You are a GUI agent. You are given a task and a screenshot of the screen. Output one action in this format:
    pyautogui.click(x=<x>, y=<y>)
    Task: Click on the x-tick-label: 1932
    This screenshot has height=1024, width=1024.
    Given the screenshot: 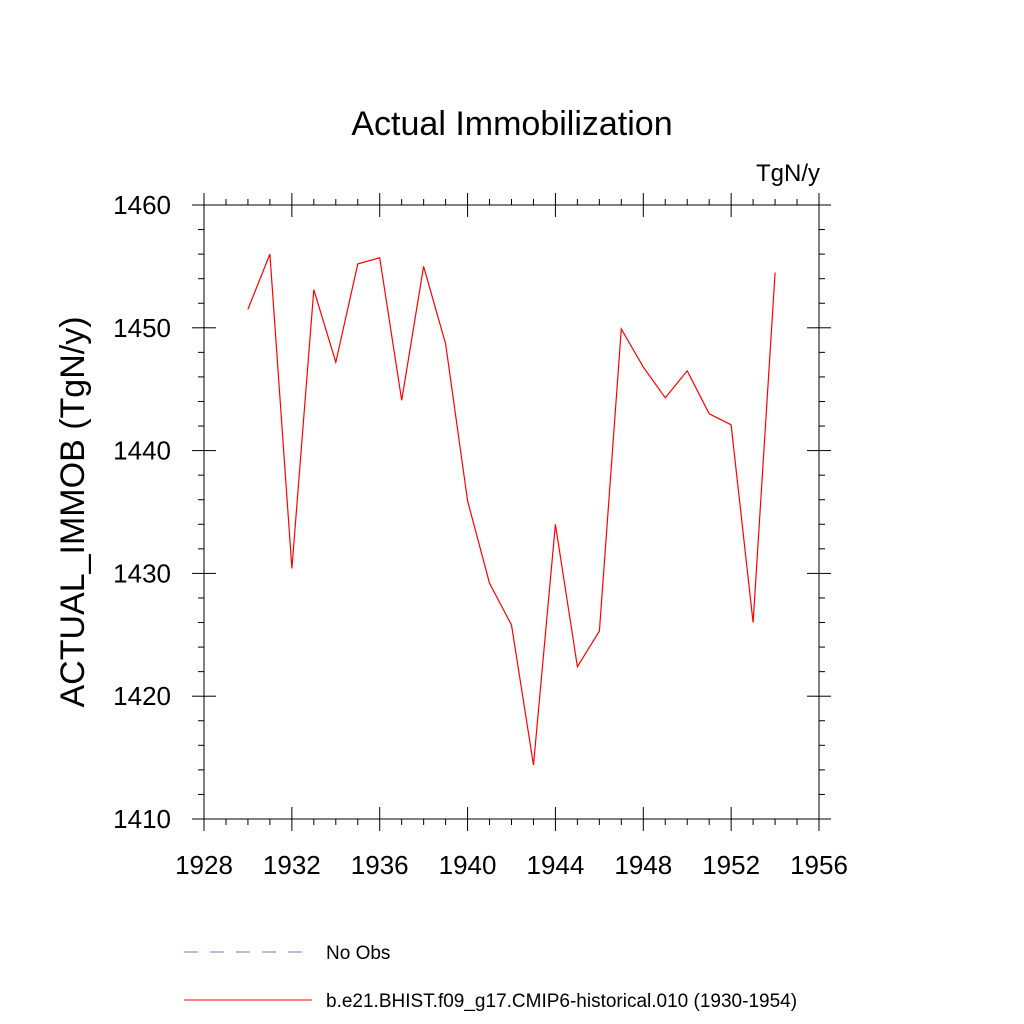 What is the action you would take?
    pyautogui.click(x=292, y=865)
    